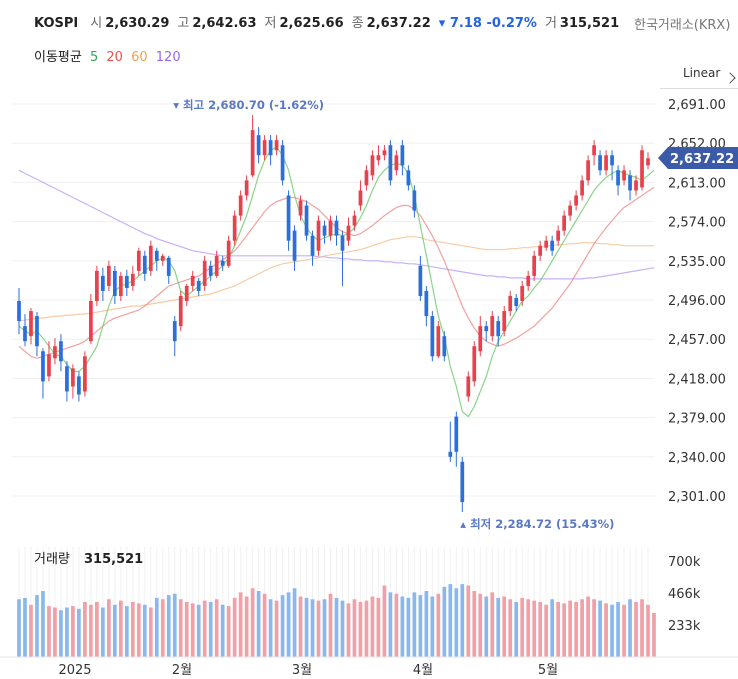  What do you see at coordinates (702, 159) in the screenshot?
I see `last-price-value: 2,637.22` at bounding box center [702, 159].